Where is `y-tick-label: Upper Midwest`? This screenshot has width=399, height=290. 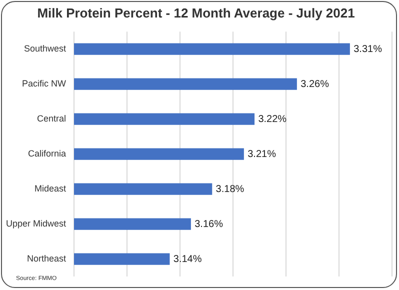 y-tick-label: Upper Midwest is located at coordinates (36, 223).